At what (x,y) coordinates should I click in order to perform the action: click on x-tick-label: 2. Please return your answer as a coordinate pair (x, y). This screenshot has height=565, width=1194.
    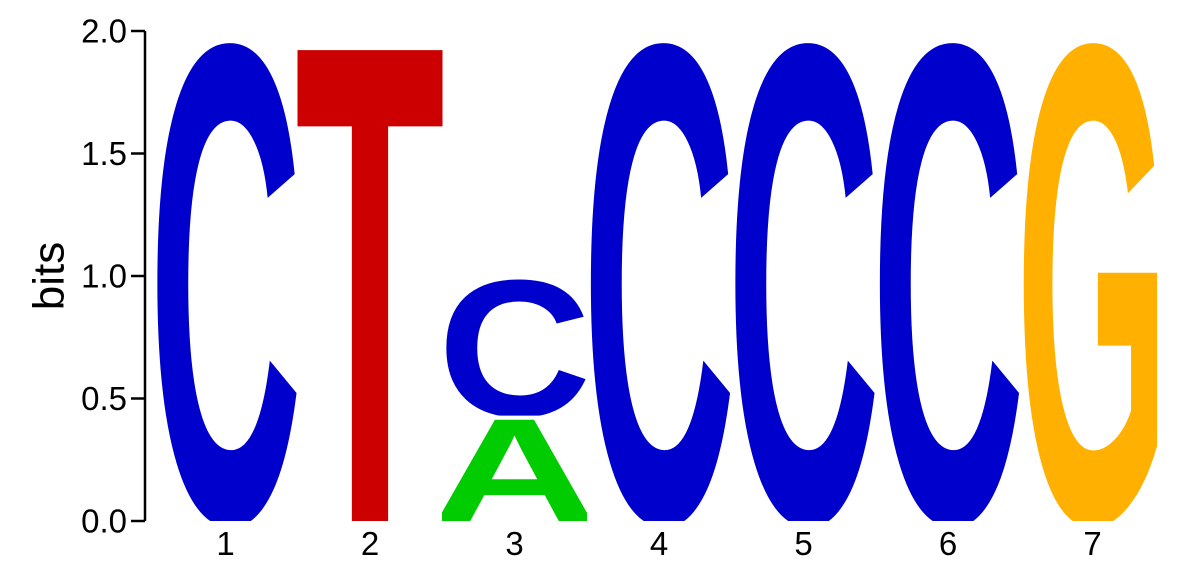
    Looking at the image, I should click on (370, 543).